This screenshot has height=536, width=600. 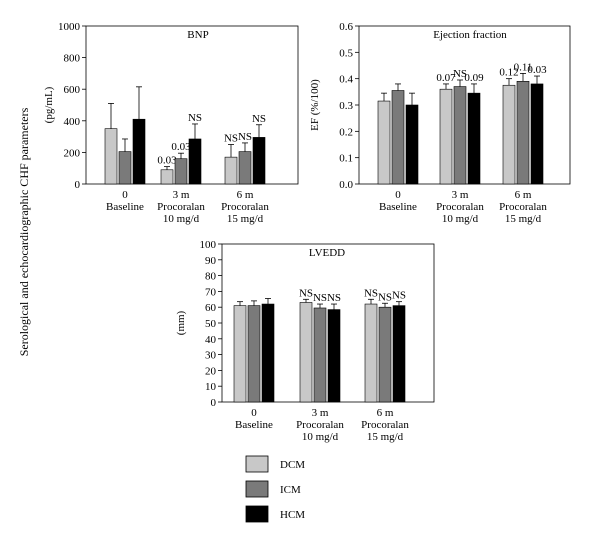 I want to click on y-tick-label: 800, so click(x=72, y=59).